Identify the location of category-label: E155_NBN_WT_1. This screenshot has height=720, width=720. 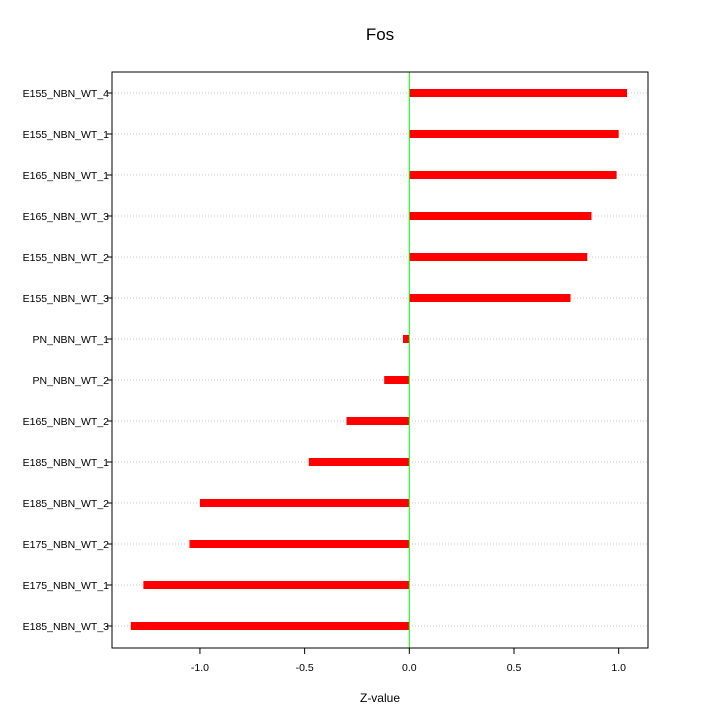
(66, 135).